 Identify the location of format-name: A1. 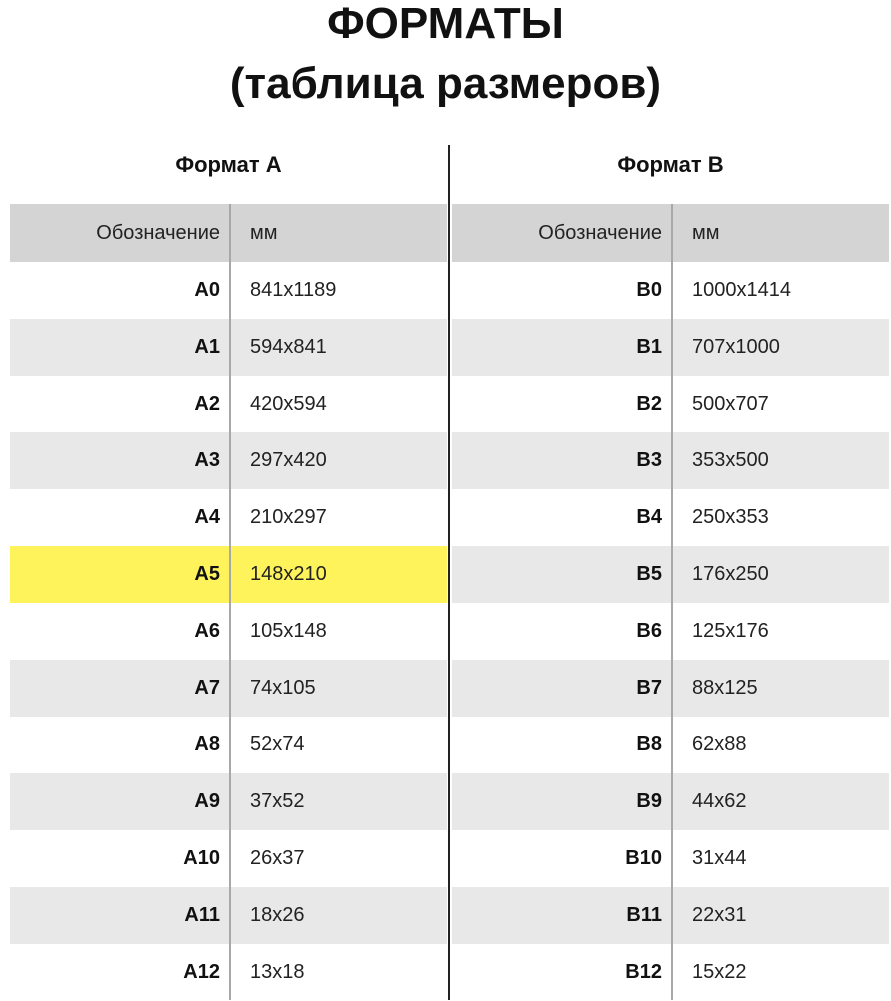
(207, 346).